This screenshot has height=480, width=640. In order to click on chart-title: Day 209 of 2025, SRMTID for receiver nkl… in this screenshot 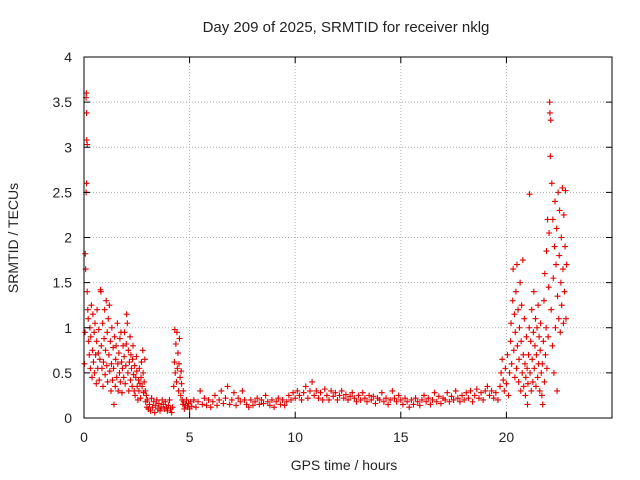, I will do `click(346, 27)`.